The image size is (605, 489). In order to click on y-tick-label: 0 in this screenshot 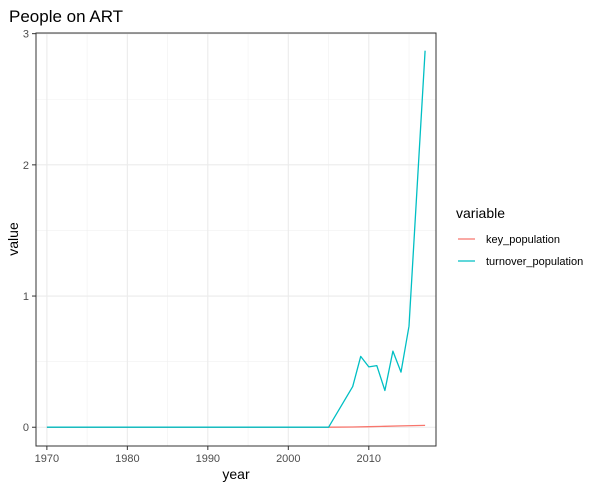, I will do `click(26, 428)`.